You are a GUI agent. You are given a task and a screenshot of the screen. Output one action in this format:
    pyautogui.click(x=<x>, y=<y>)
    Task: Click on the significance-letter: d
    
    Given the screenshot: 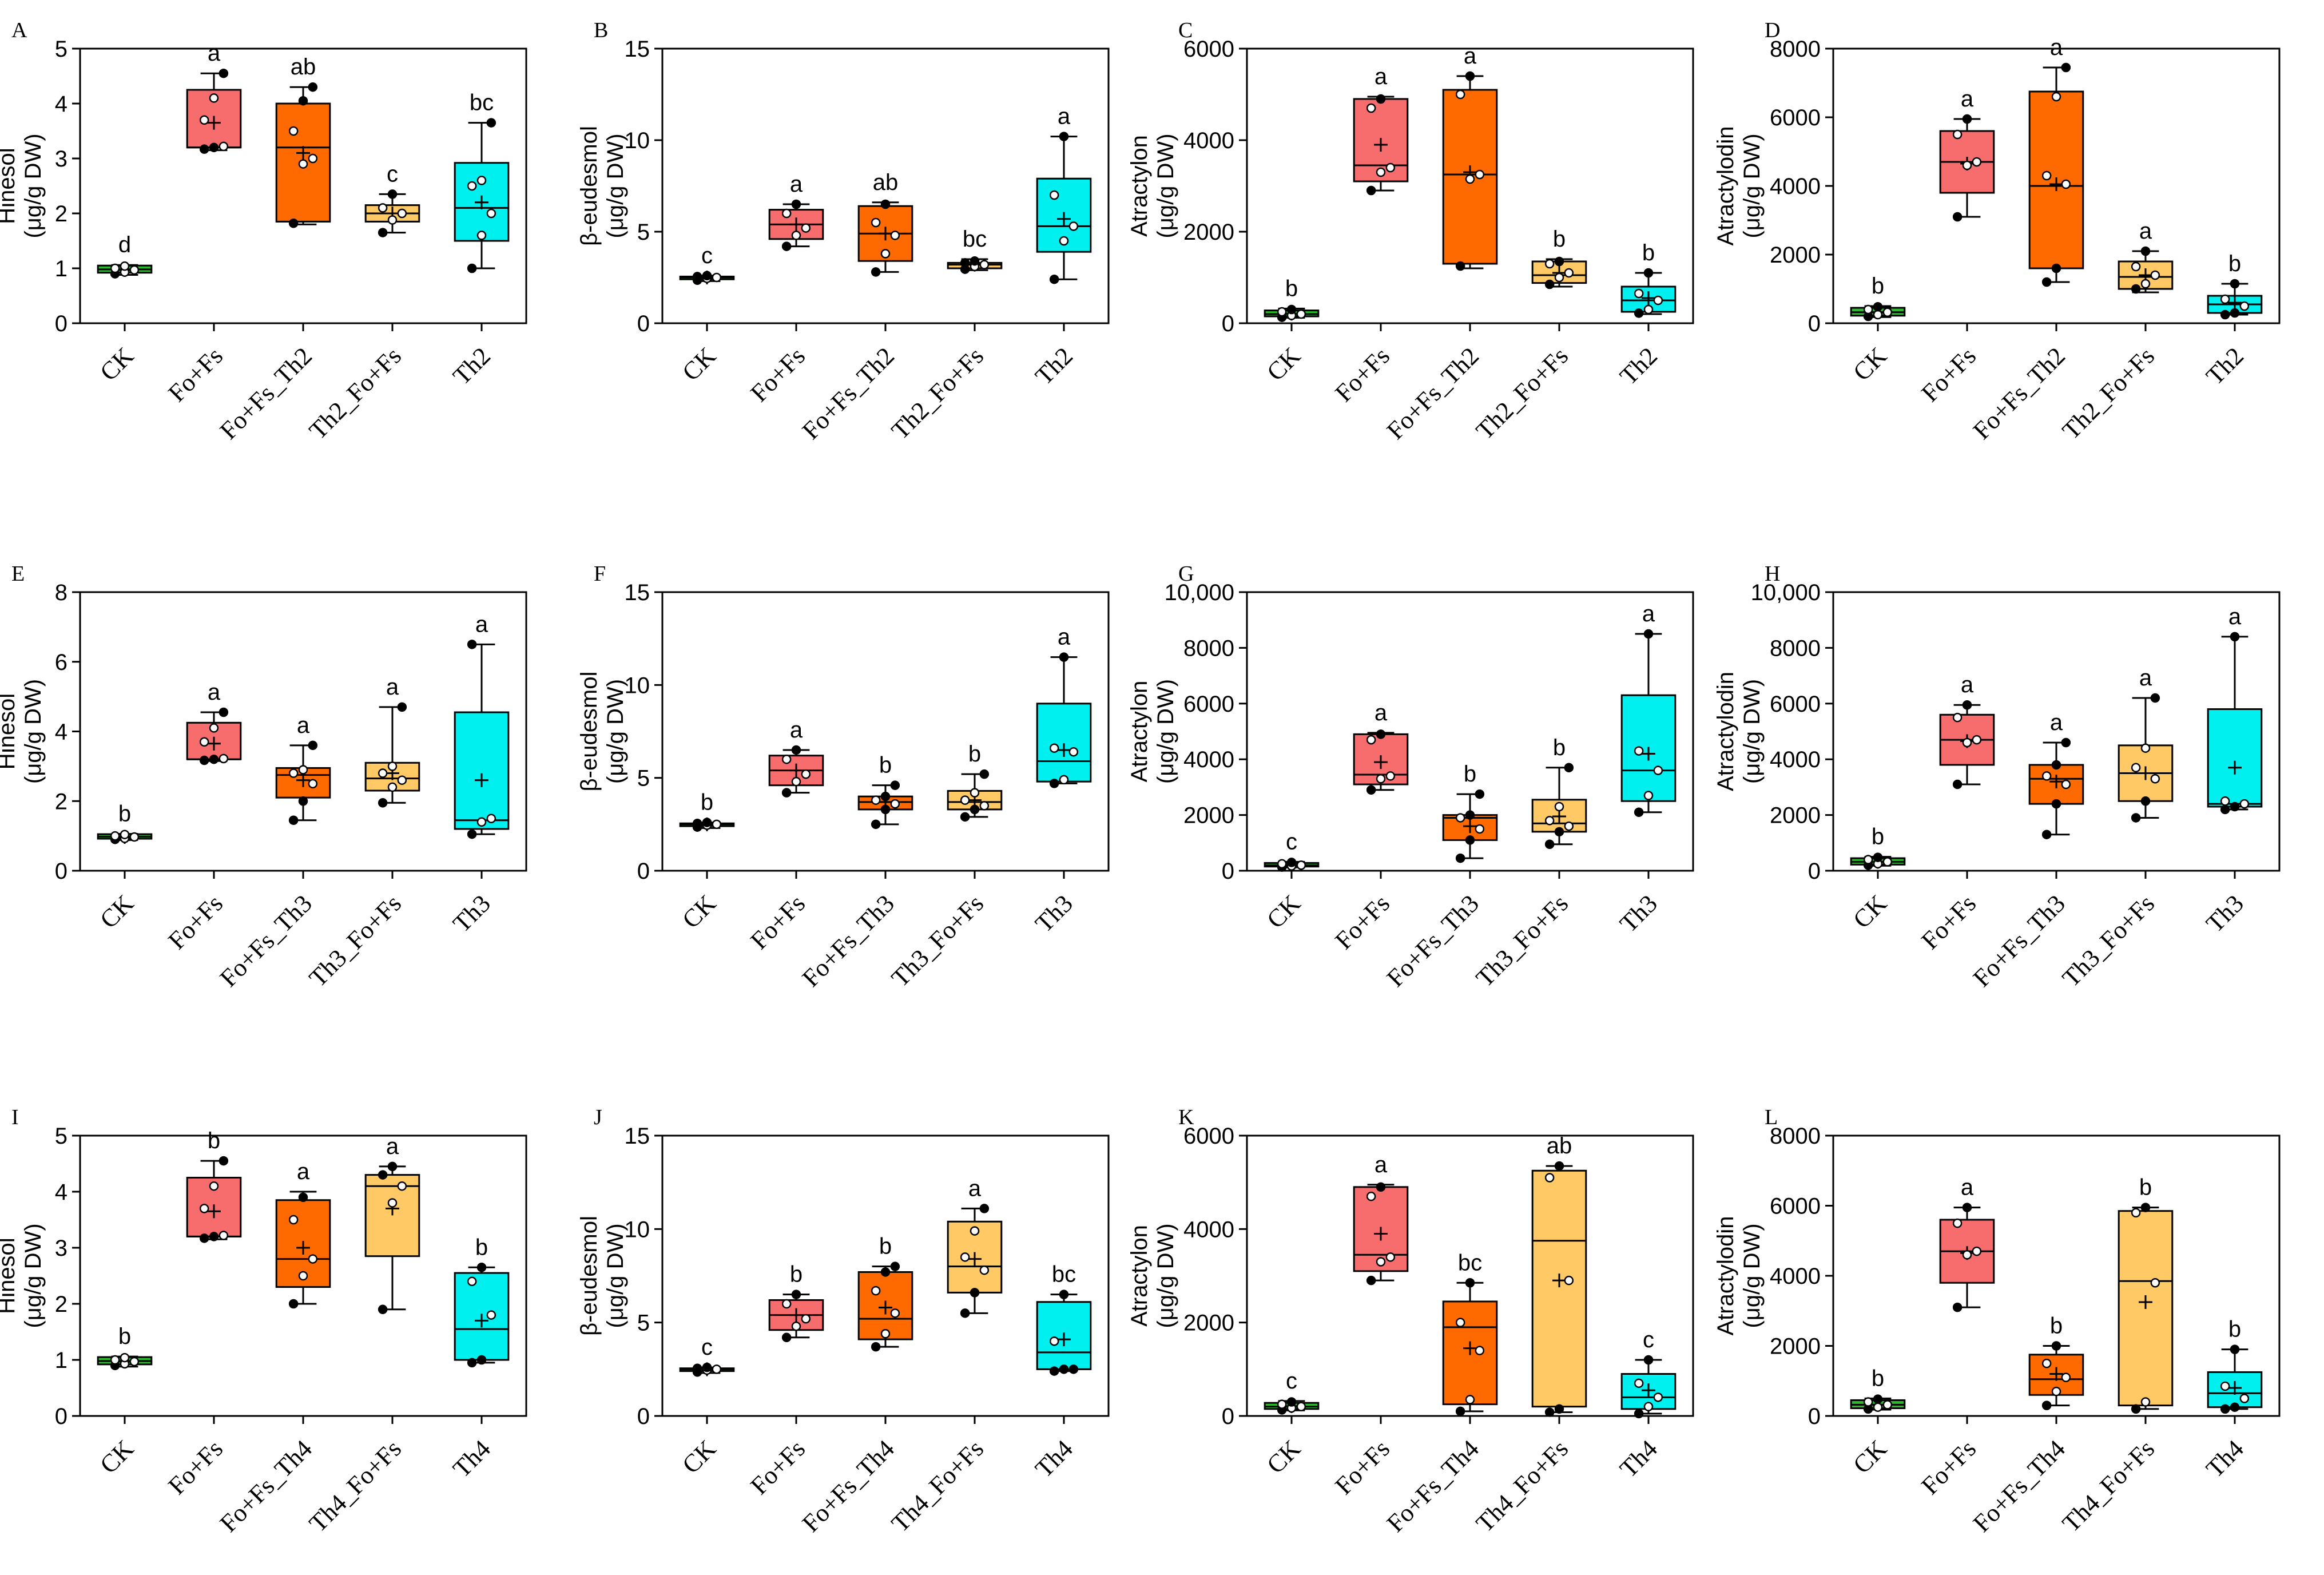 What is the action you would take?
    pyautogui.click(x=124, y=244)
    